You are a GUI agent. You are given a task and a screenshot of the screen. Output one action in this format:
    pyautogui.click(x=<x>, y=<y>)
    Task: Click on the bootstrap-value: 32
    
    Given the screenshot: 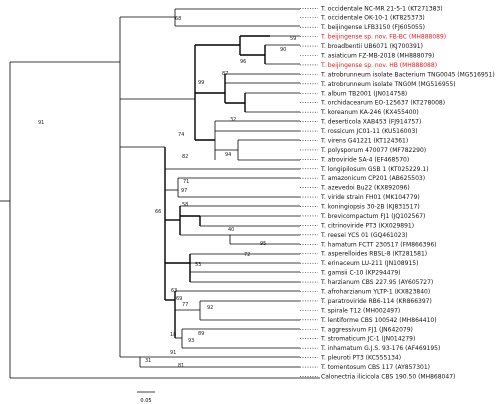 What is the action you would take?
    pyautogui.click(x=233, y=120)
    